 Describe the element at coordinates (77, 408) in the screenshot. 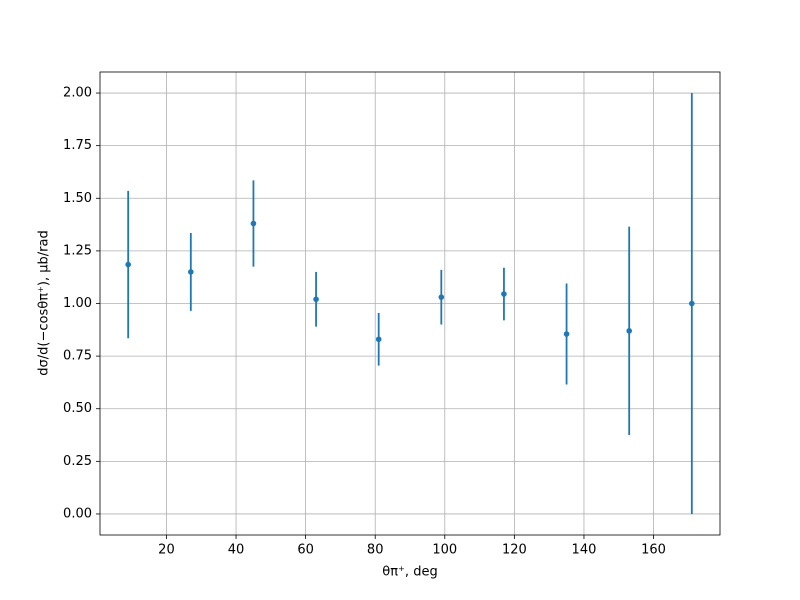

I see `y-tick-label: 0.50` at that location.